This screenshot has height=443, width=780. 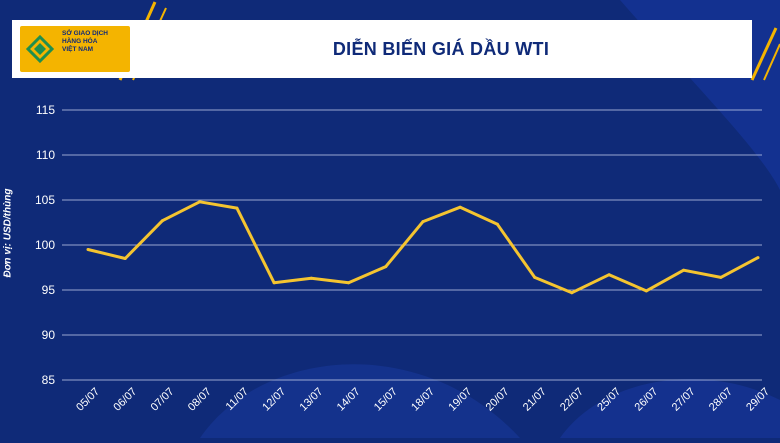 What do you see at coordinates (163, 400) in the screenshot?
I see `x-tick-label: 07/07` at bounding box center [163, 400].